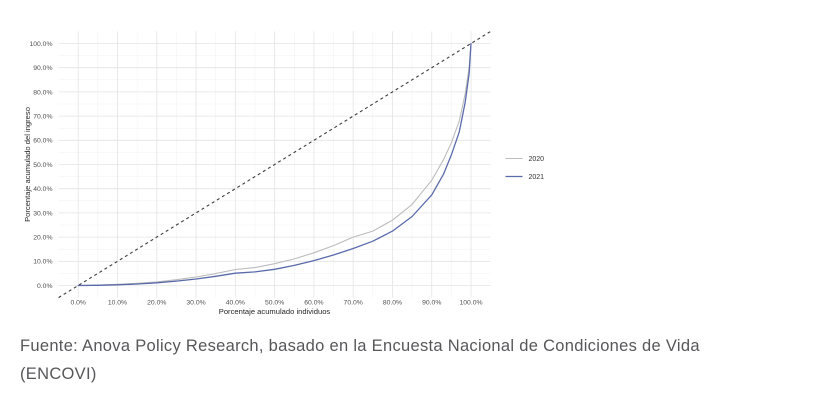 The image size is (825, 401). I want to click on y-tick-label: 20.0%, so click(42, 238).